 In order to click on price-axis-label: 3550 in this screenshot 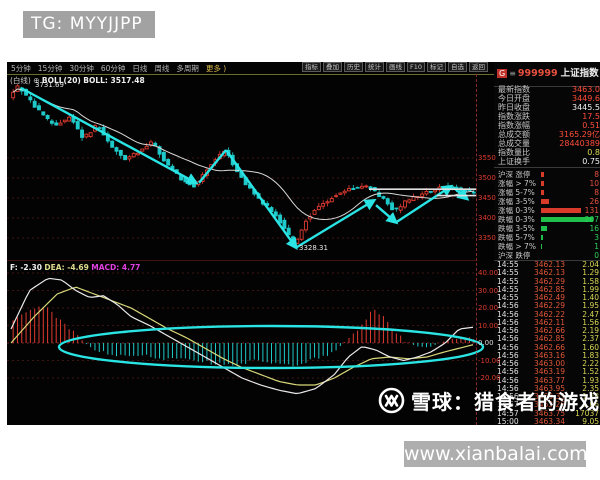, I will do `click(487, 158)`.